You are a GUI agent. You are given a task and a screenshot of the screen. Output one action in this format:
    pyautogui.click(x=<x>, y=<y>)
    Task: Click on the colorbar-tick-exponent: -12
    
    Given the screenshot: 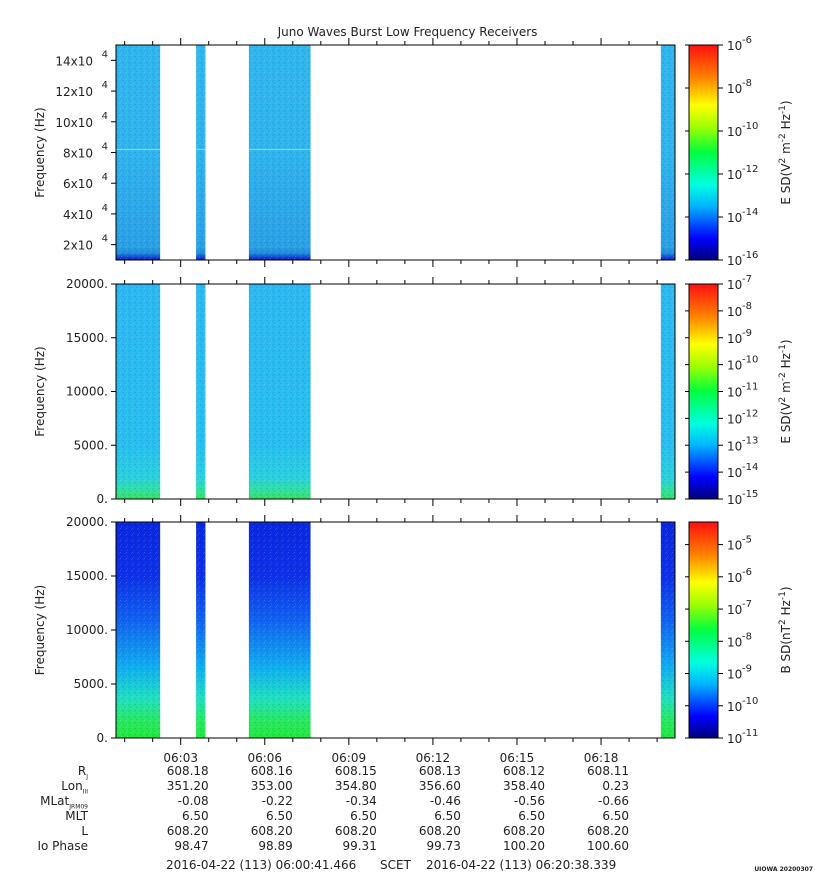 What is the action you would take?
    pyautogui.click(x=750, y=169)
    